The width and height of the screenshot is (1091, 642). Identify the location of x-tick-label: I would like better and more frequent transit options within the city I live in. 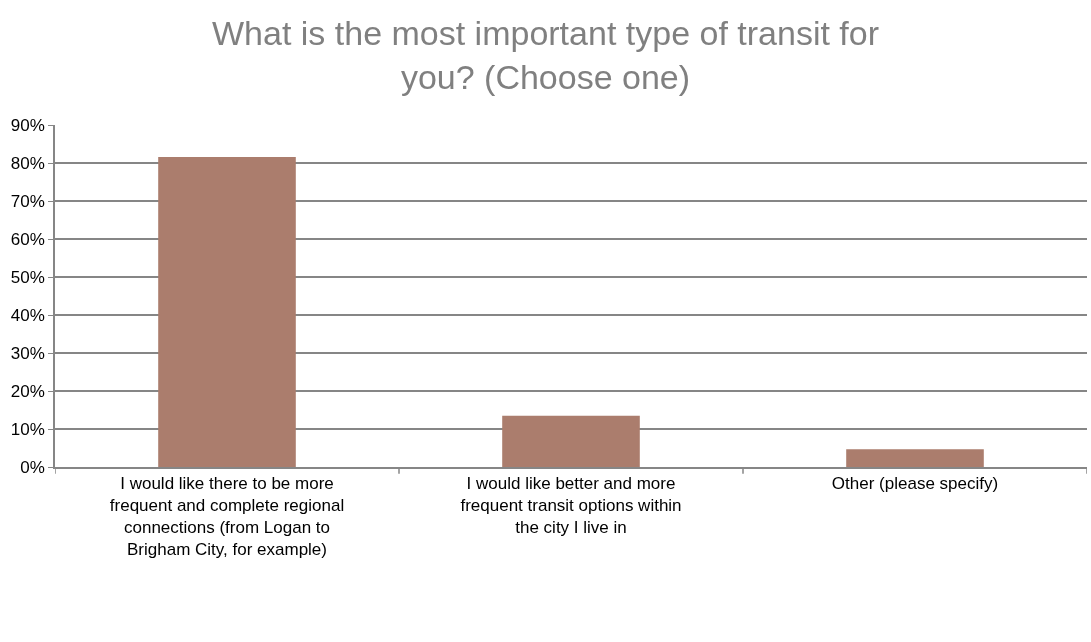
(571, 506).